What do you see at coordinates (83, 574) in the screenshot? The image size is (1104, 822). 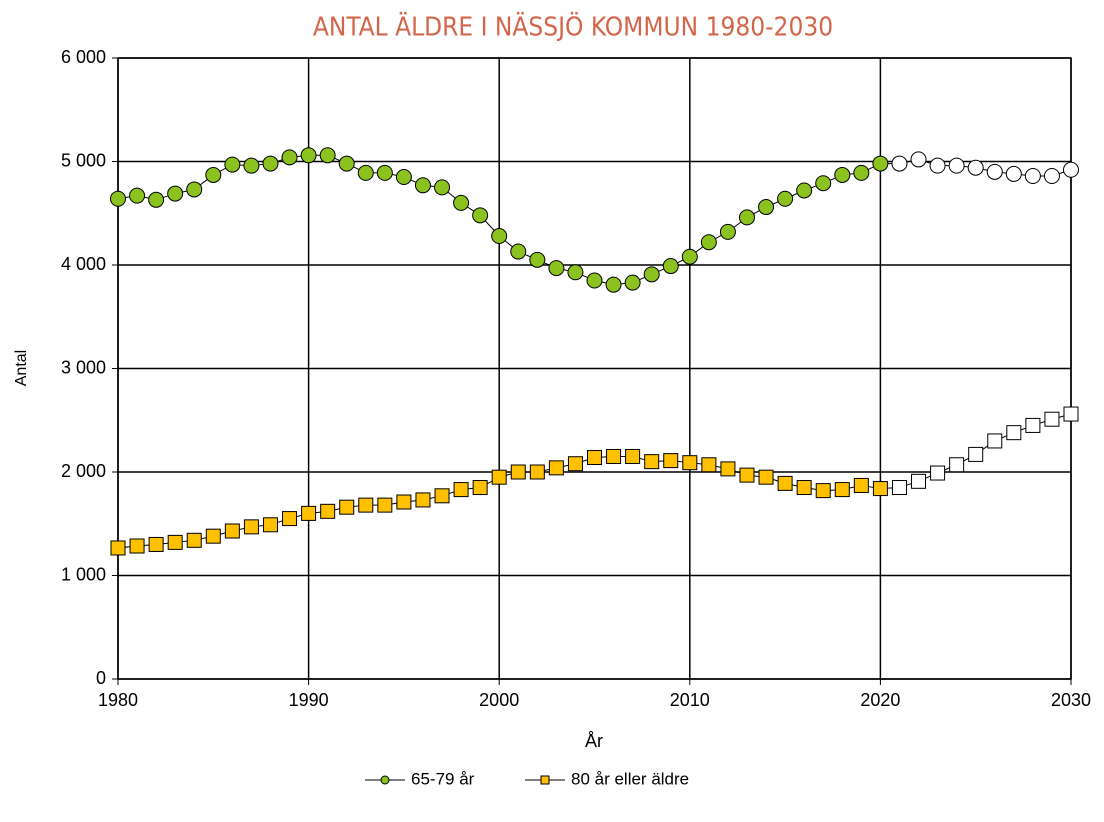 I see `y-tick-label: 1 000` at bounding box center [83, 574].